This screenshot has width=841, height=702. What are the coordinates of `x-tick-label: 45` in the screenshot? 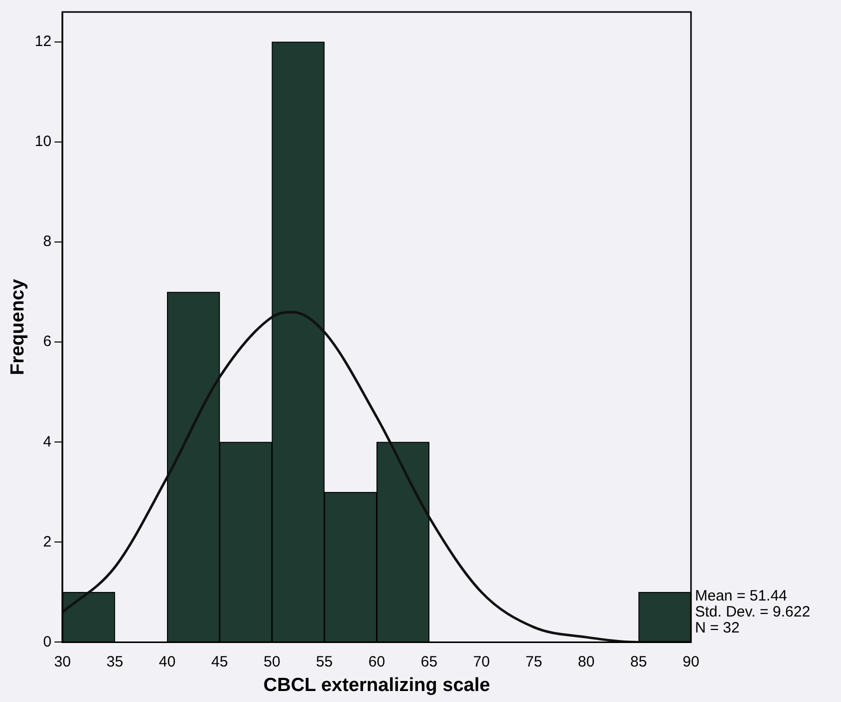 It's located at (219, 661).